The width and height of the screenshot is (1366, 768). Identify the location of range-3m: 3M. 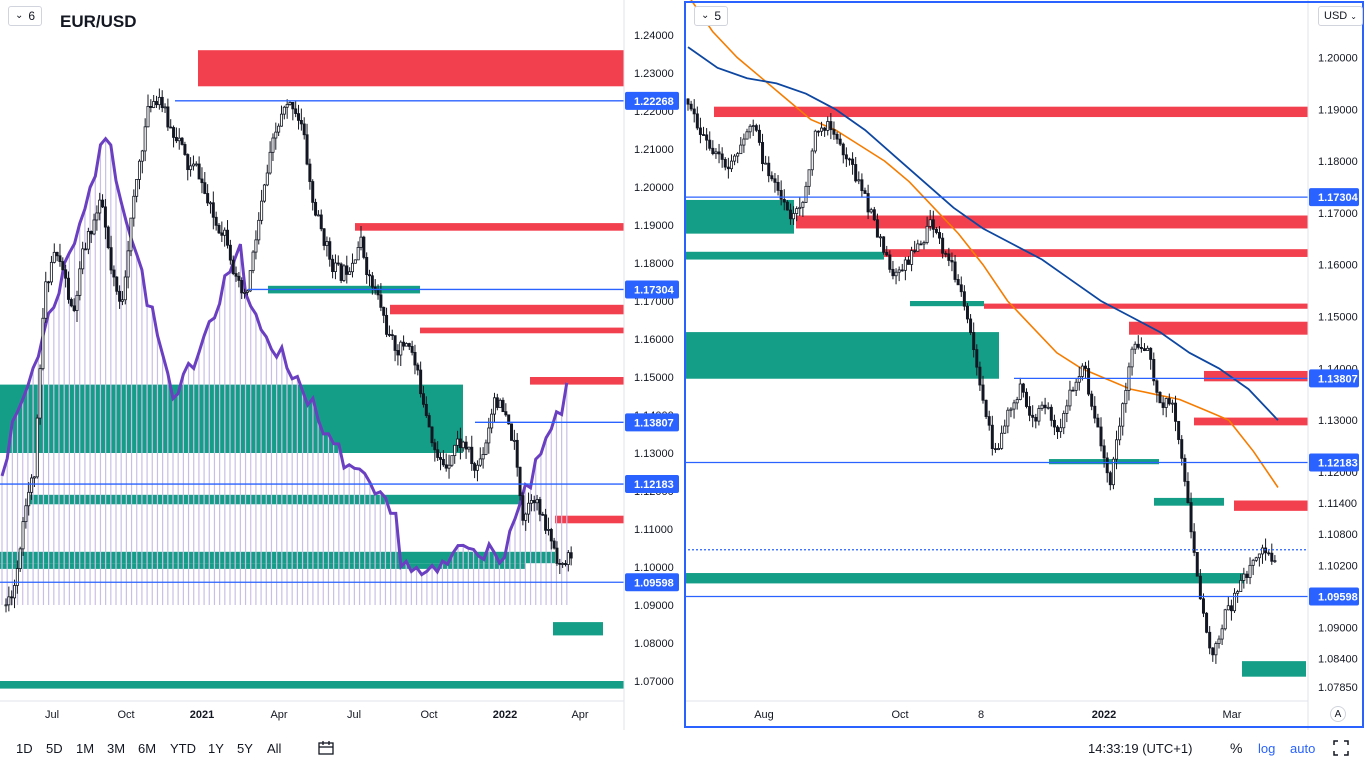
(116, 748).